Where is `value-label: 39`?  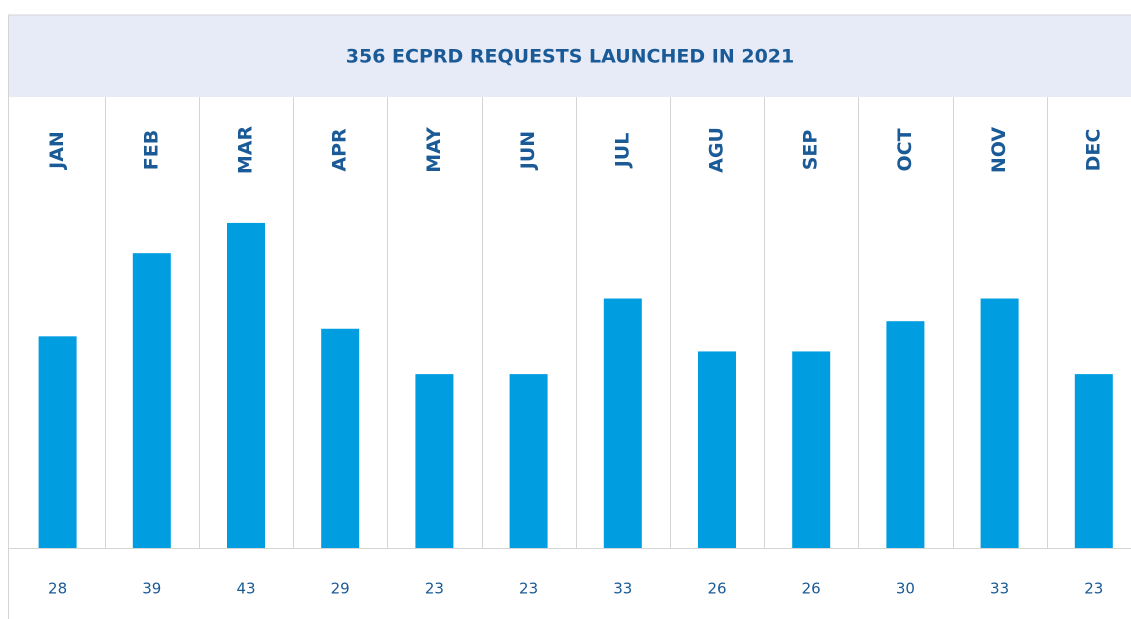
value-label: 39 is located at coordinates (151, 589).